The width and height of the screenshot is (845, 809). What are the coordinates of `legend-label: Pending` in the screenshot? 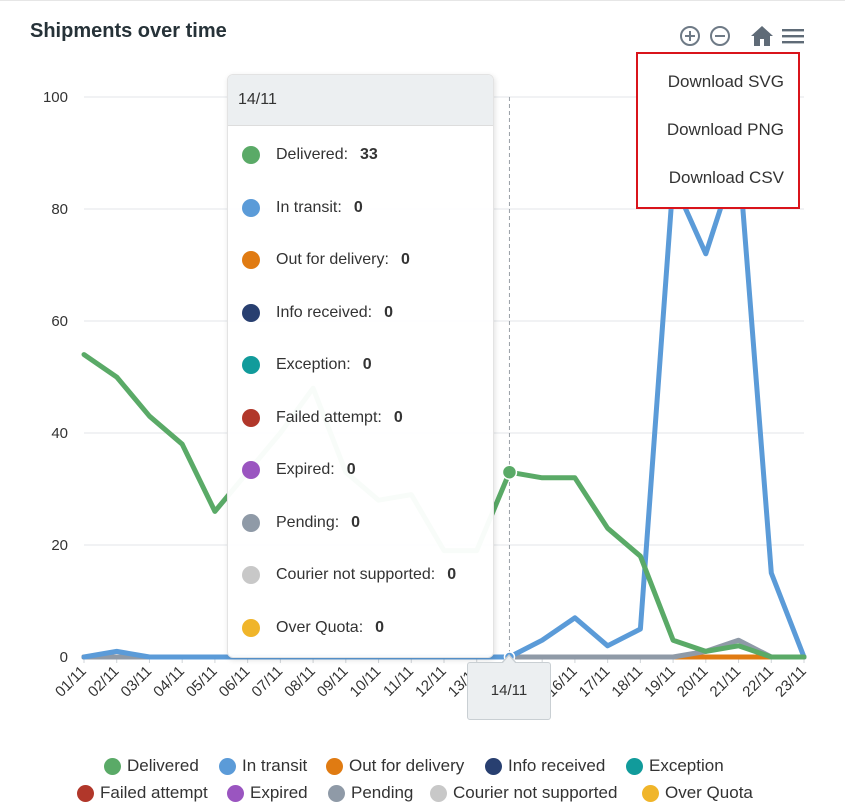 It's located at (382, 792).